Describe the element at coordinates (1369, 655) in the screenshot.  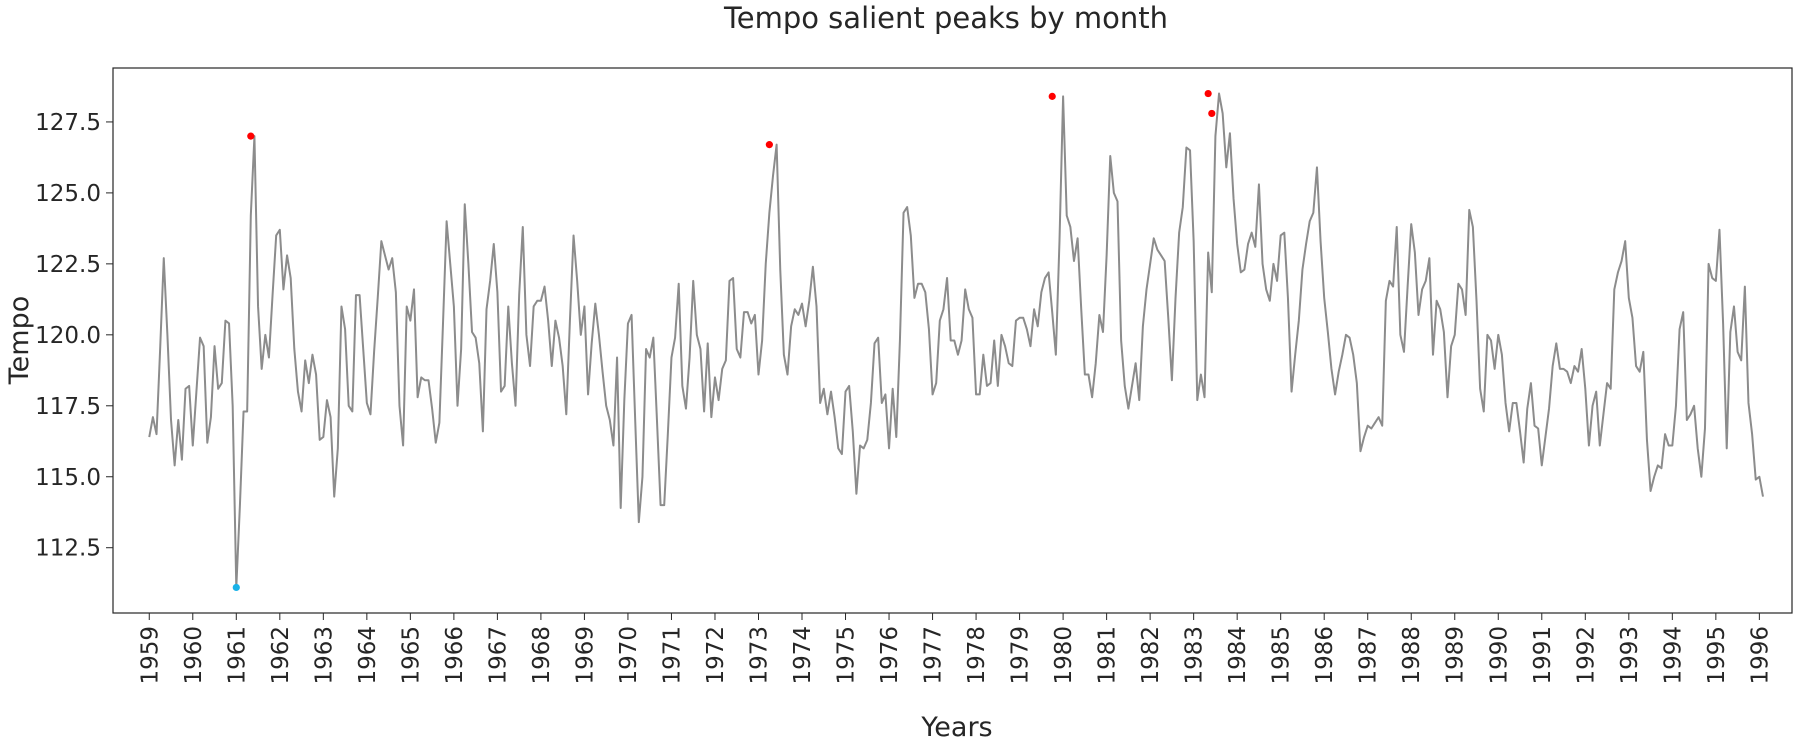
I see `x-tick-label: 1987` at that location.